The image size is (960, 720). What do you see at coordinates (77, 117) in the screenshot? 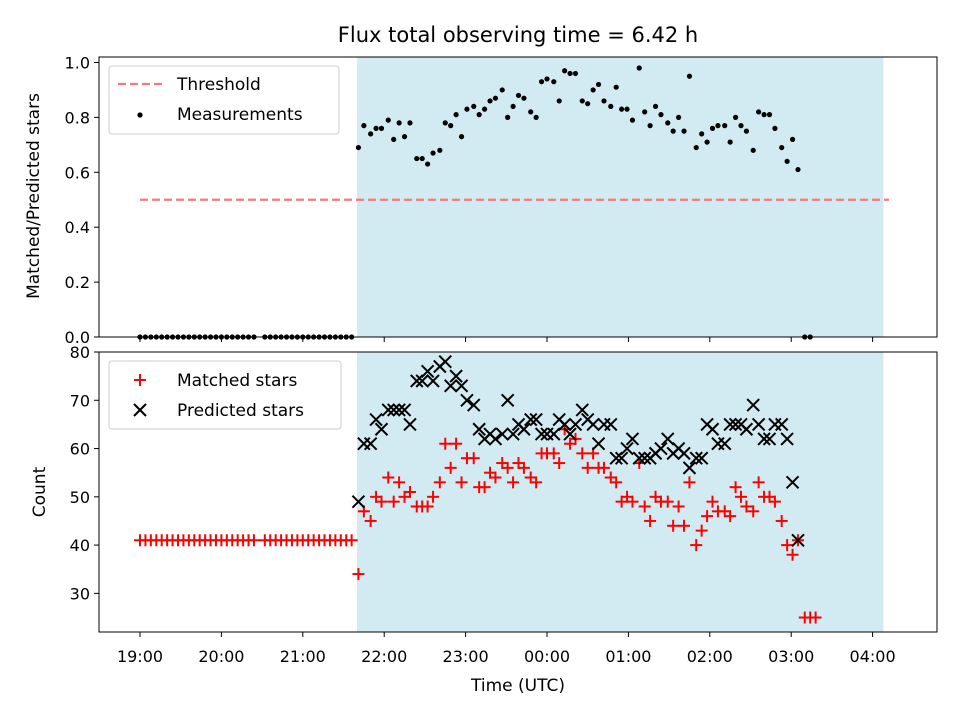
I see `y-tick-label: 0.8` at bounding box center [77, 117].